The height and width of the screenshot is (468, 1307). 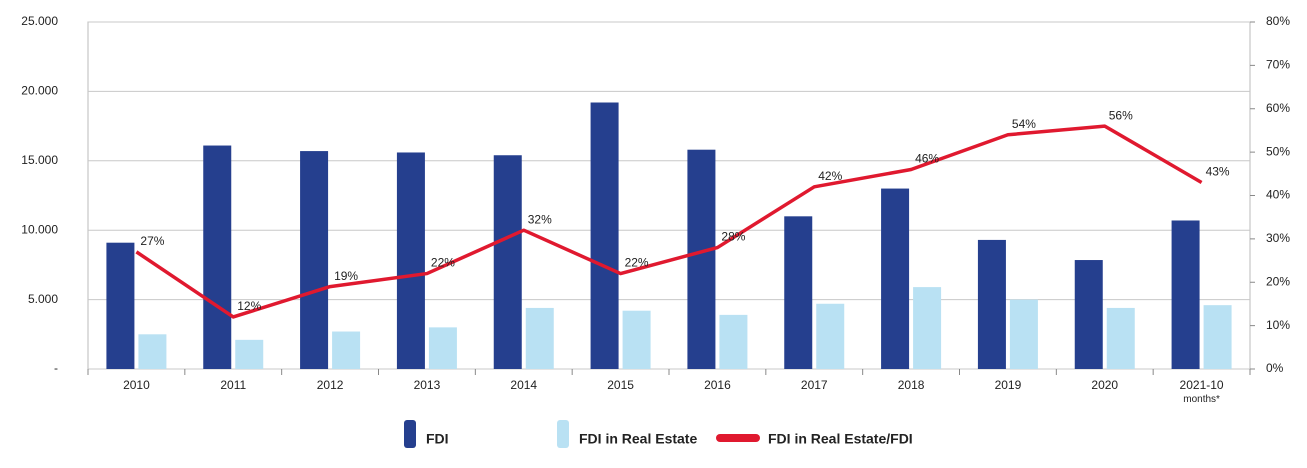 What do you see at coordinates (1278, 21) in the screenshot?
I see `y2-tick-label: 80%` at bounding box center [1278, 21].